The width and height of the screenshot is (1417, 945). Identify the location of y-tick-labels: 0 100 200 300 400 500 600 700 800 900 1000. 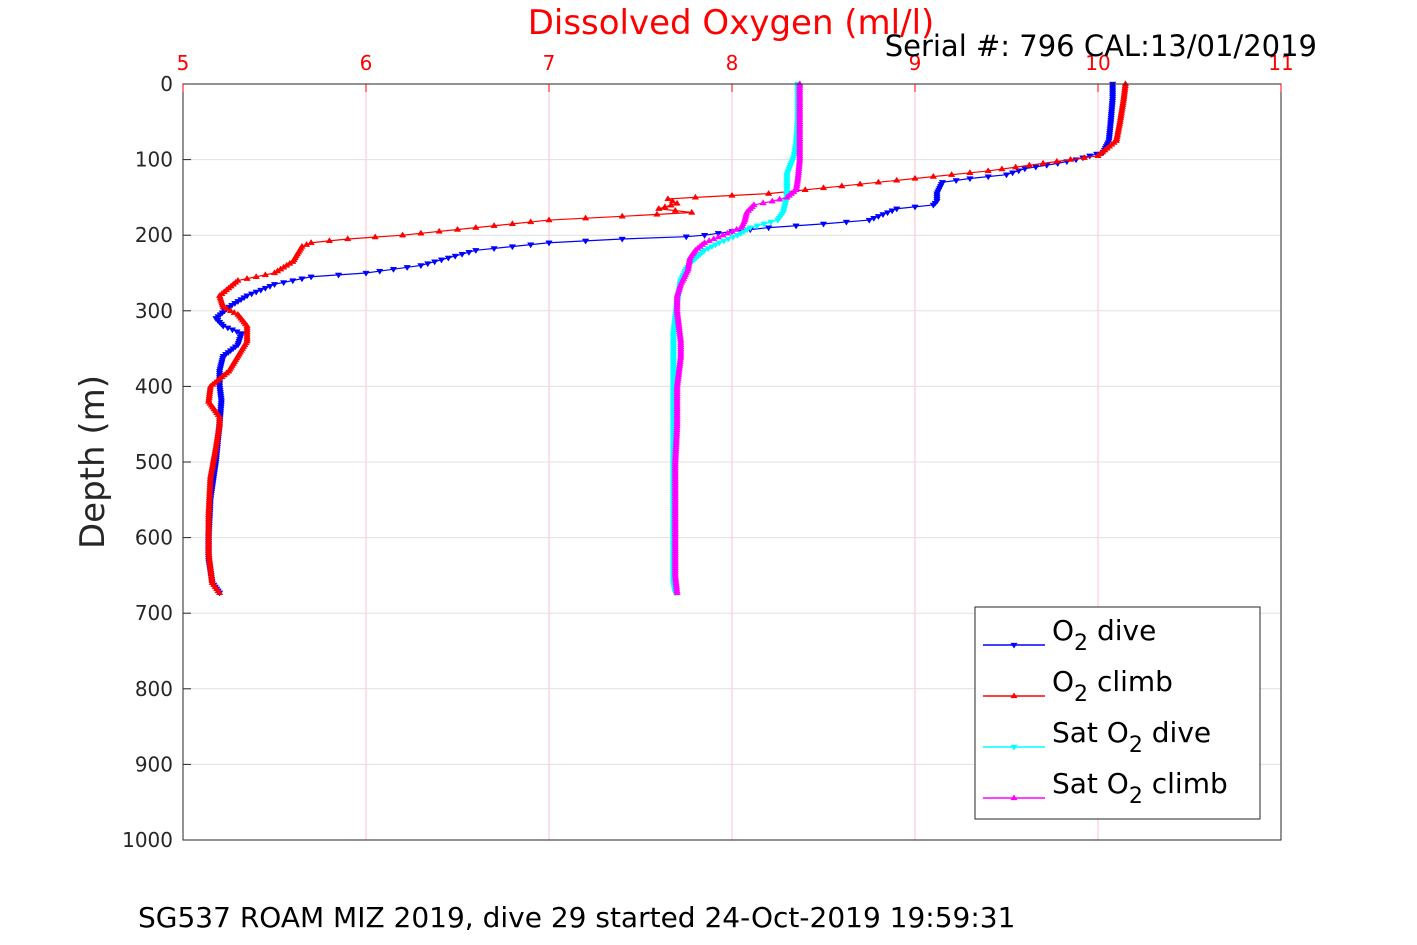
(156, 462).